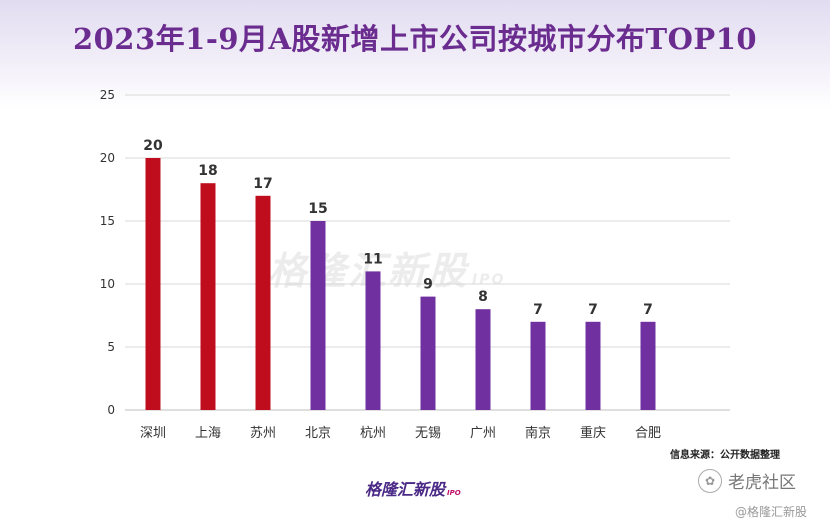  I want to click on logo-text: 格隆汇新股, so click(405, 489).